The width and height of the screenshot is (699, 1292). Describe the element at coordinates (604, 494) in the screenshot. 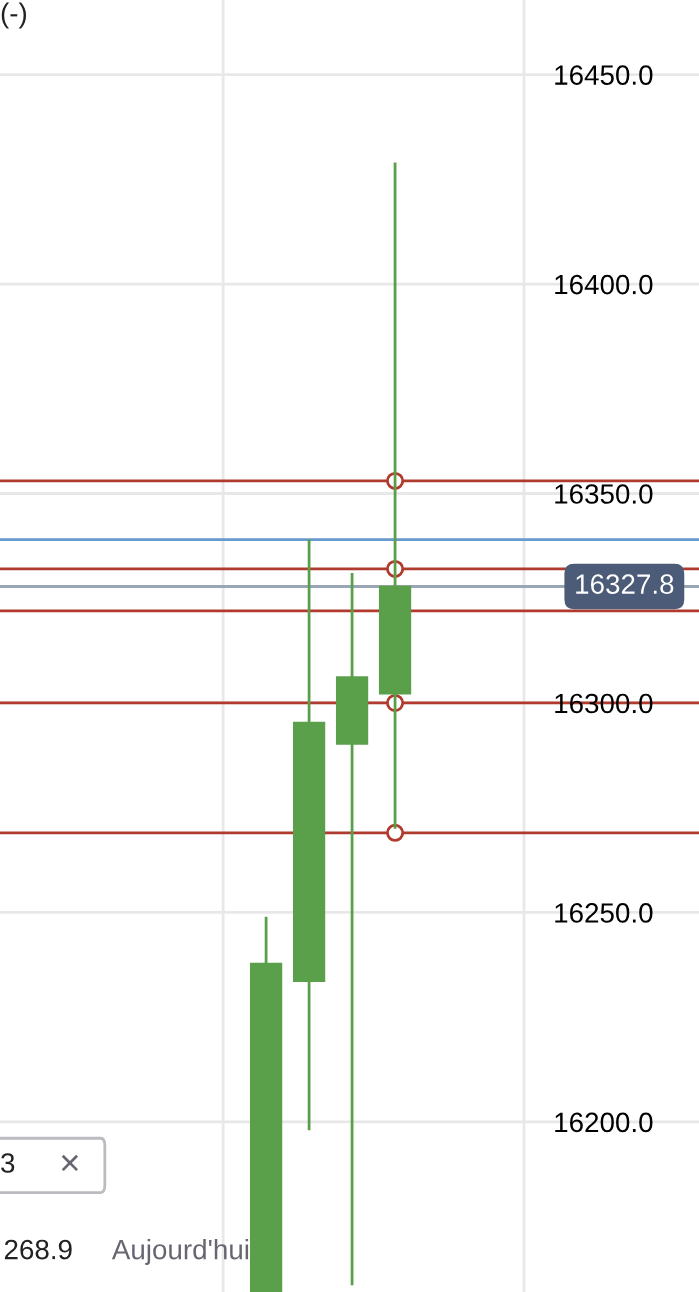

I see `y-tick-label: 16350.0` at that location.